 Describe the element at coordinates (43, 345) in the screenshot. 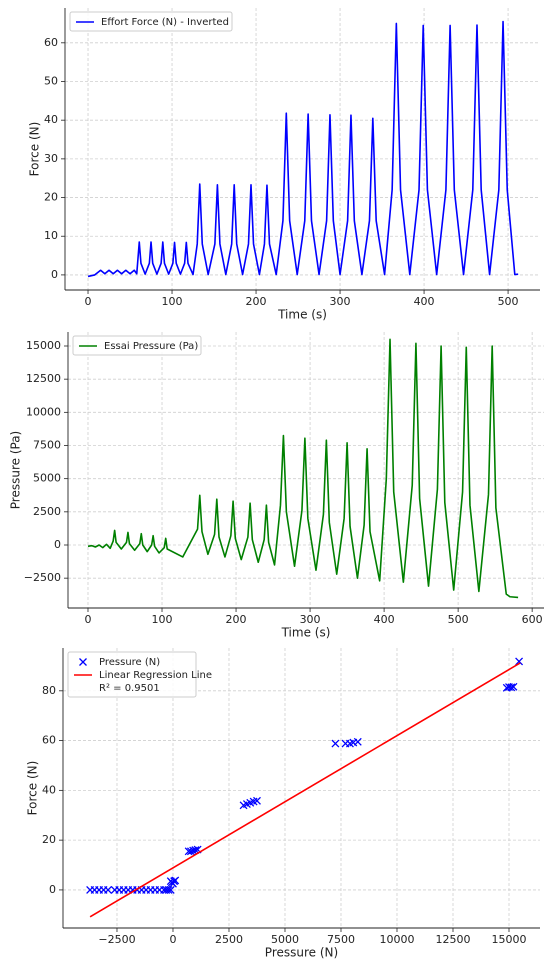

I see `y-tick-label: 15000` at that location.